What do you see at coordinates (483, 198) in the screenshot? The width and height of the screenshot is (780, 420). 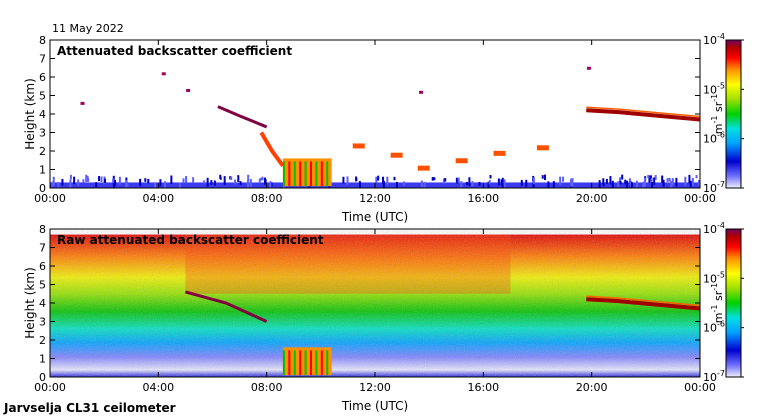 I see `x-tick-label: 16:00` at bounding box center [483, 198].